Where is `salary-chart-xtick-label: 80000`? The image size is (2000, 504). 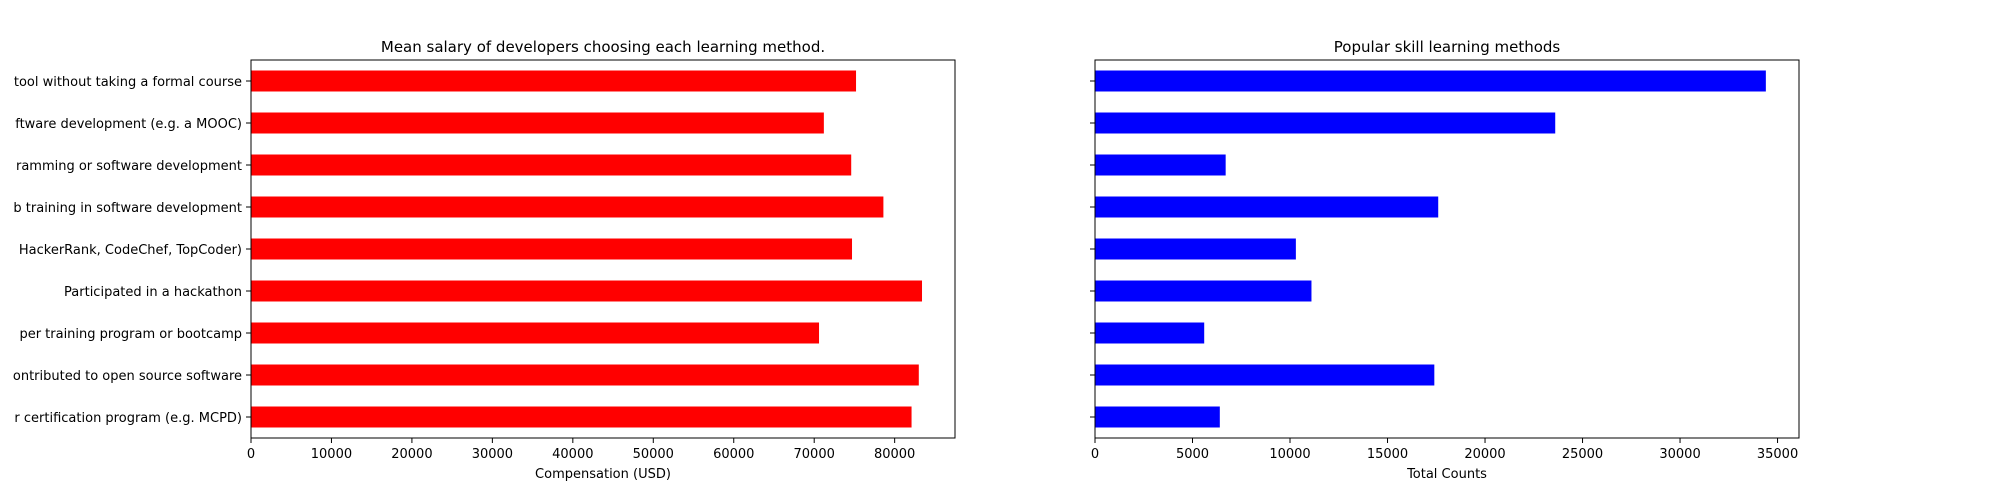
salary-chart-xtick-label: 80000 is located at coordinates (894, 454).